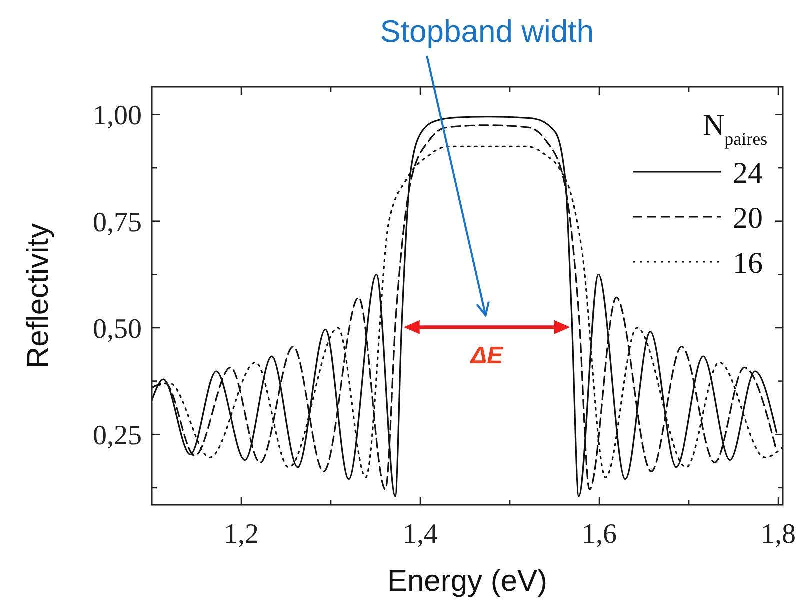 The height and width of the screenshot is (601, 804). Describe the element at coordinates (117, 116) in the screenshot. I see `y-tick-label: 1,00` at that location.